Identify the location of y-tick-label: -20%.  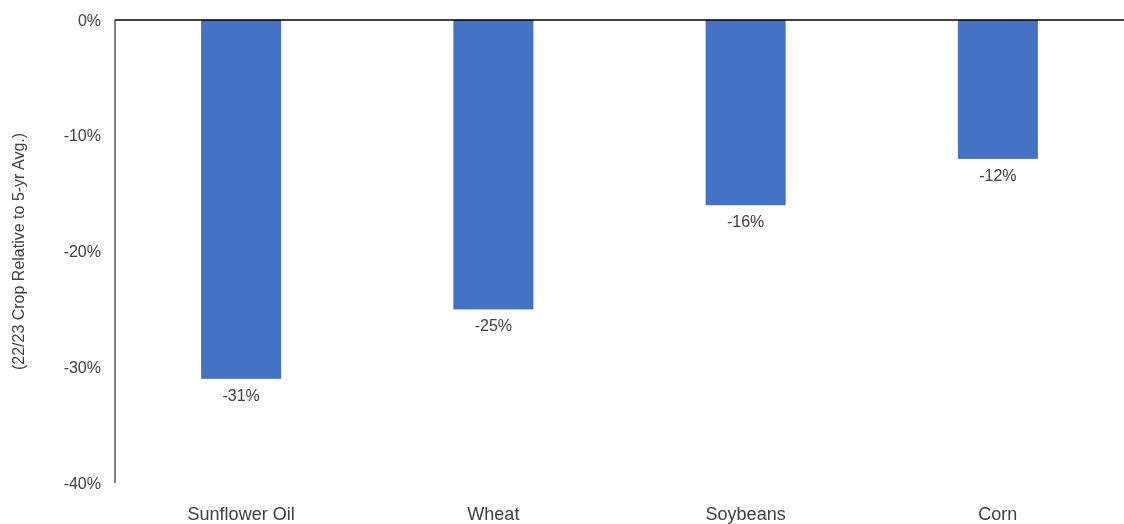
(82, 252).